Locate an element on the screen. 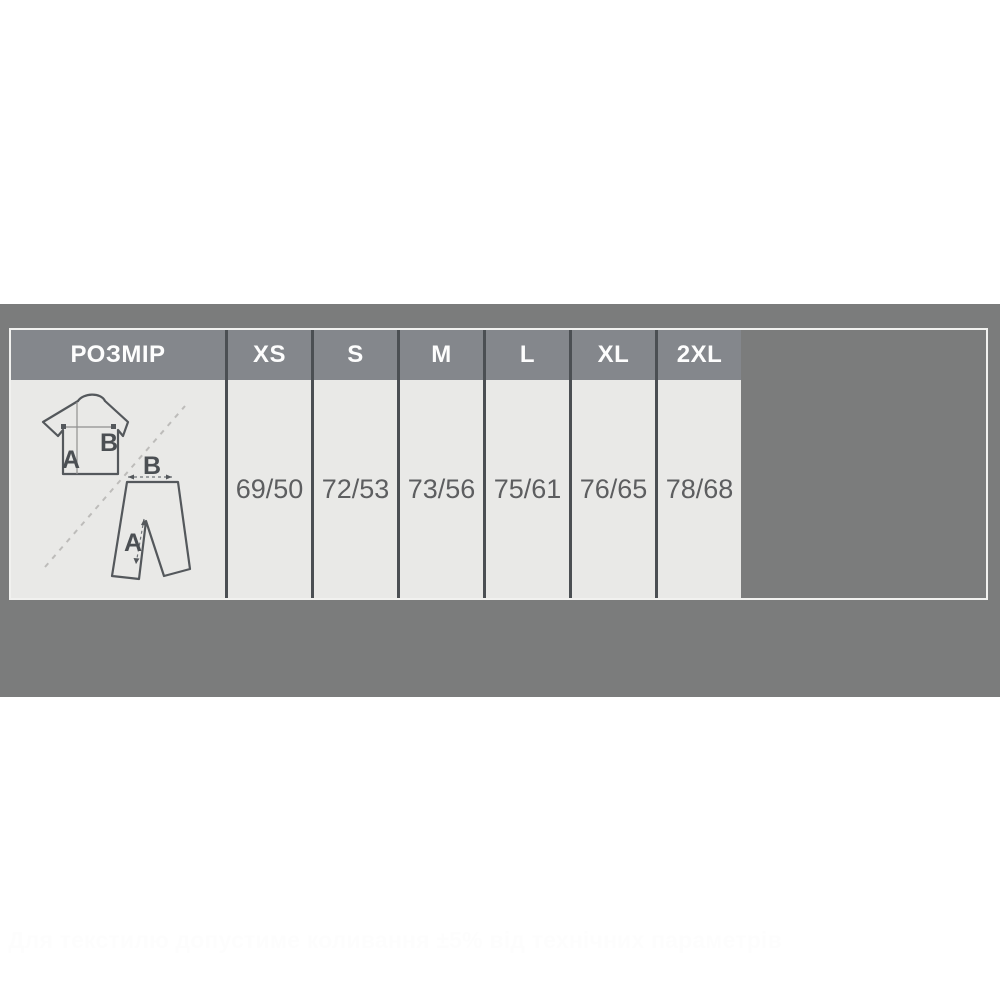 Image resolution: width=1000 pixels, height=1000 pixels. column-s: S 72/53 is located at coordinates (354, 464).